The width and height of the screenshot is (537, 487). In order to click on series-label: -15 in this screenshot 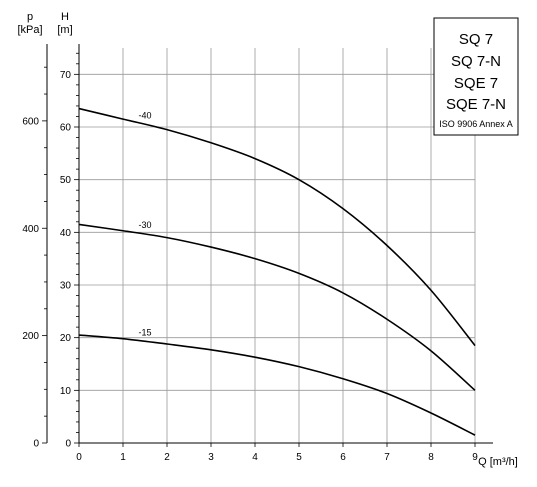, I will do `click(144, 332)`.